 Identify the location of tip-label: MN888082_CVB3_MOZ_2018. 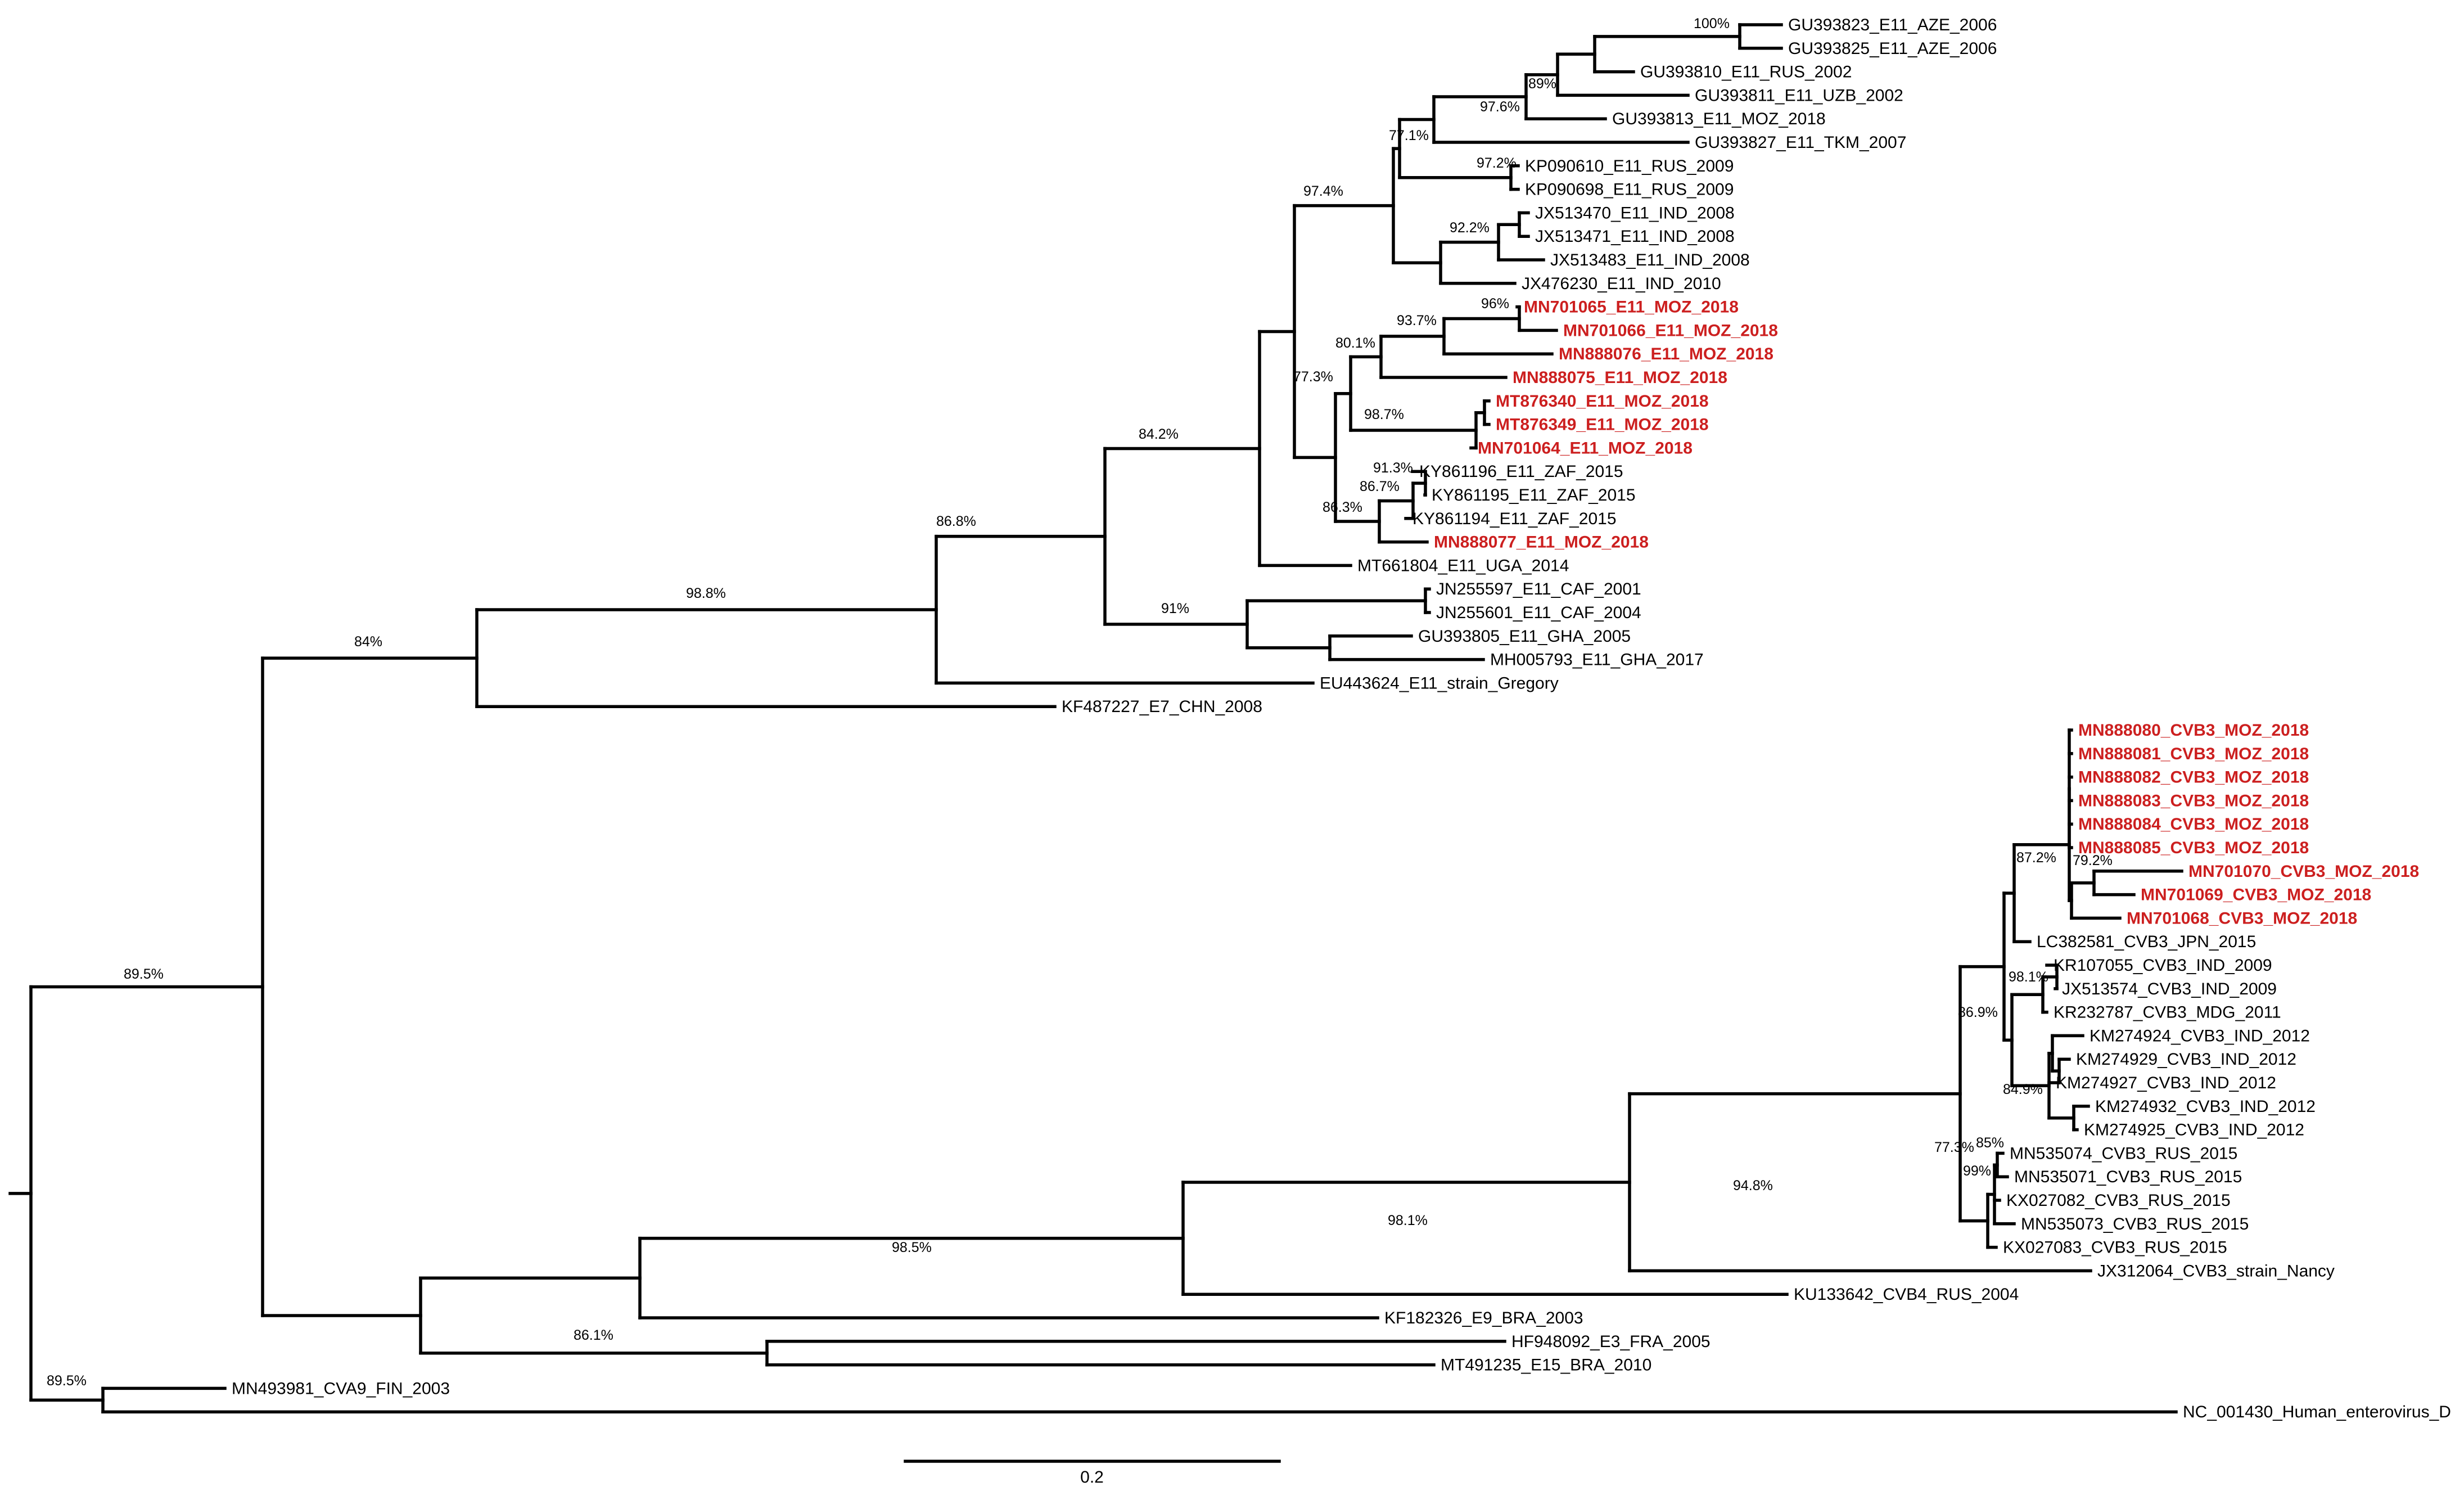
(2193, 777).